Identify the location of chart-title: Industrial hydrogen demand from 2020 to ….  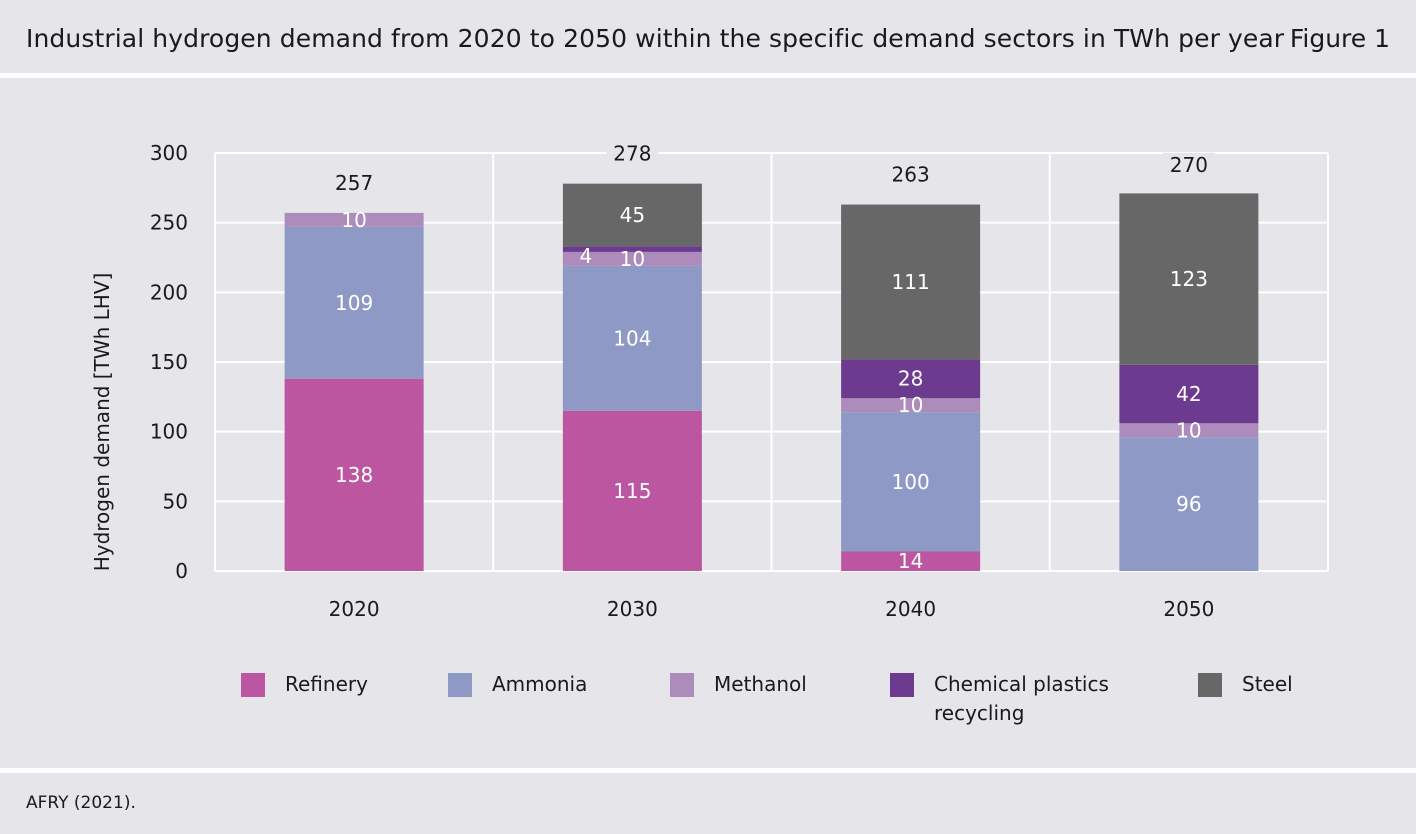
(655, 38).